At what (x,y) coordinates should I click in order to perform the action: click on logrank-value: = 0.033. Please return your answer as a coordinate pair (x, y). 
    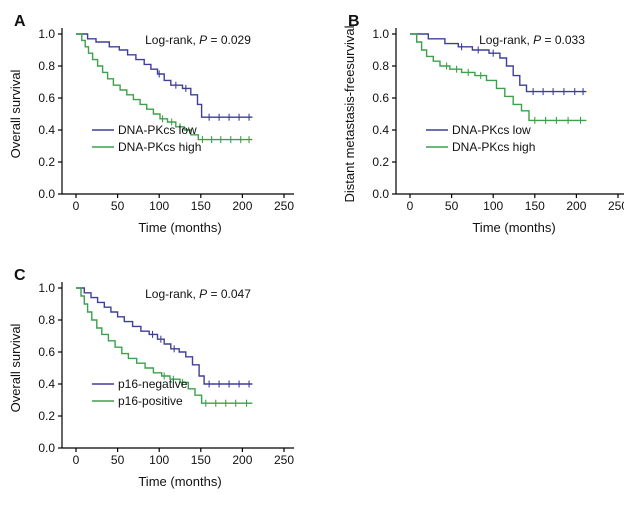
    Looking at the image, I should click on (563, 40).